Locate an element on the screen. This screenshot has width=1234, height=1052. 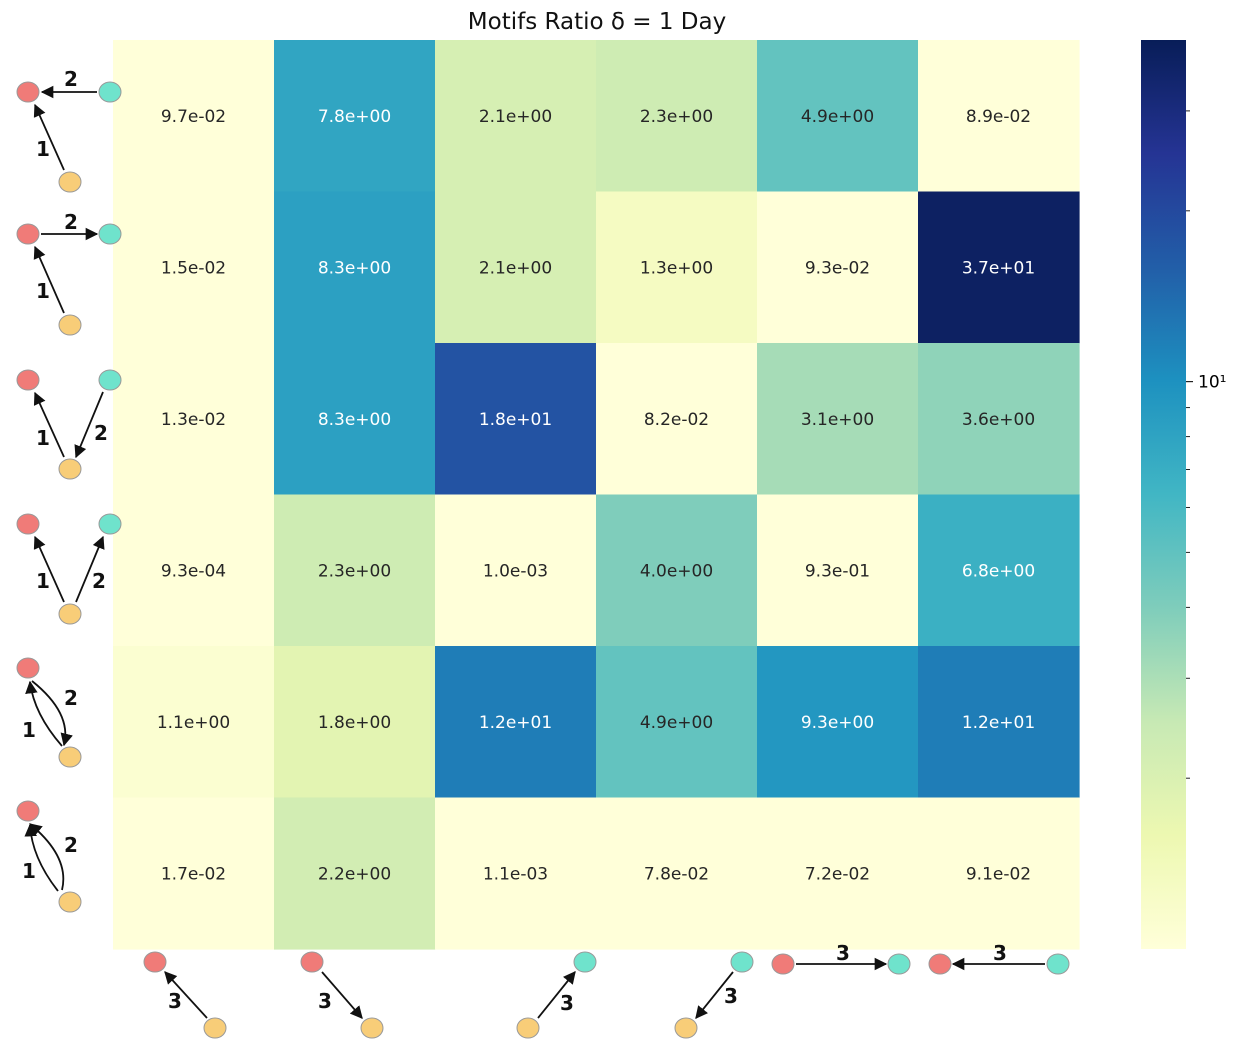
cell-value-label: 8.2e-02 is located at coordinates (676, 420).